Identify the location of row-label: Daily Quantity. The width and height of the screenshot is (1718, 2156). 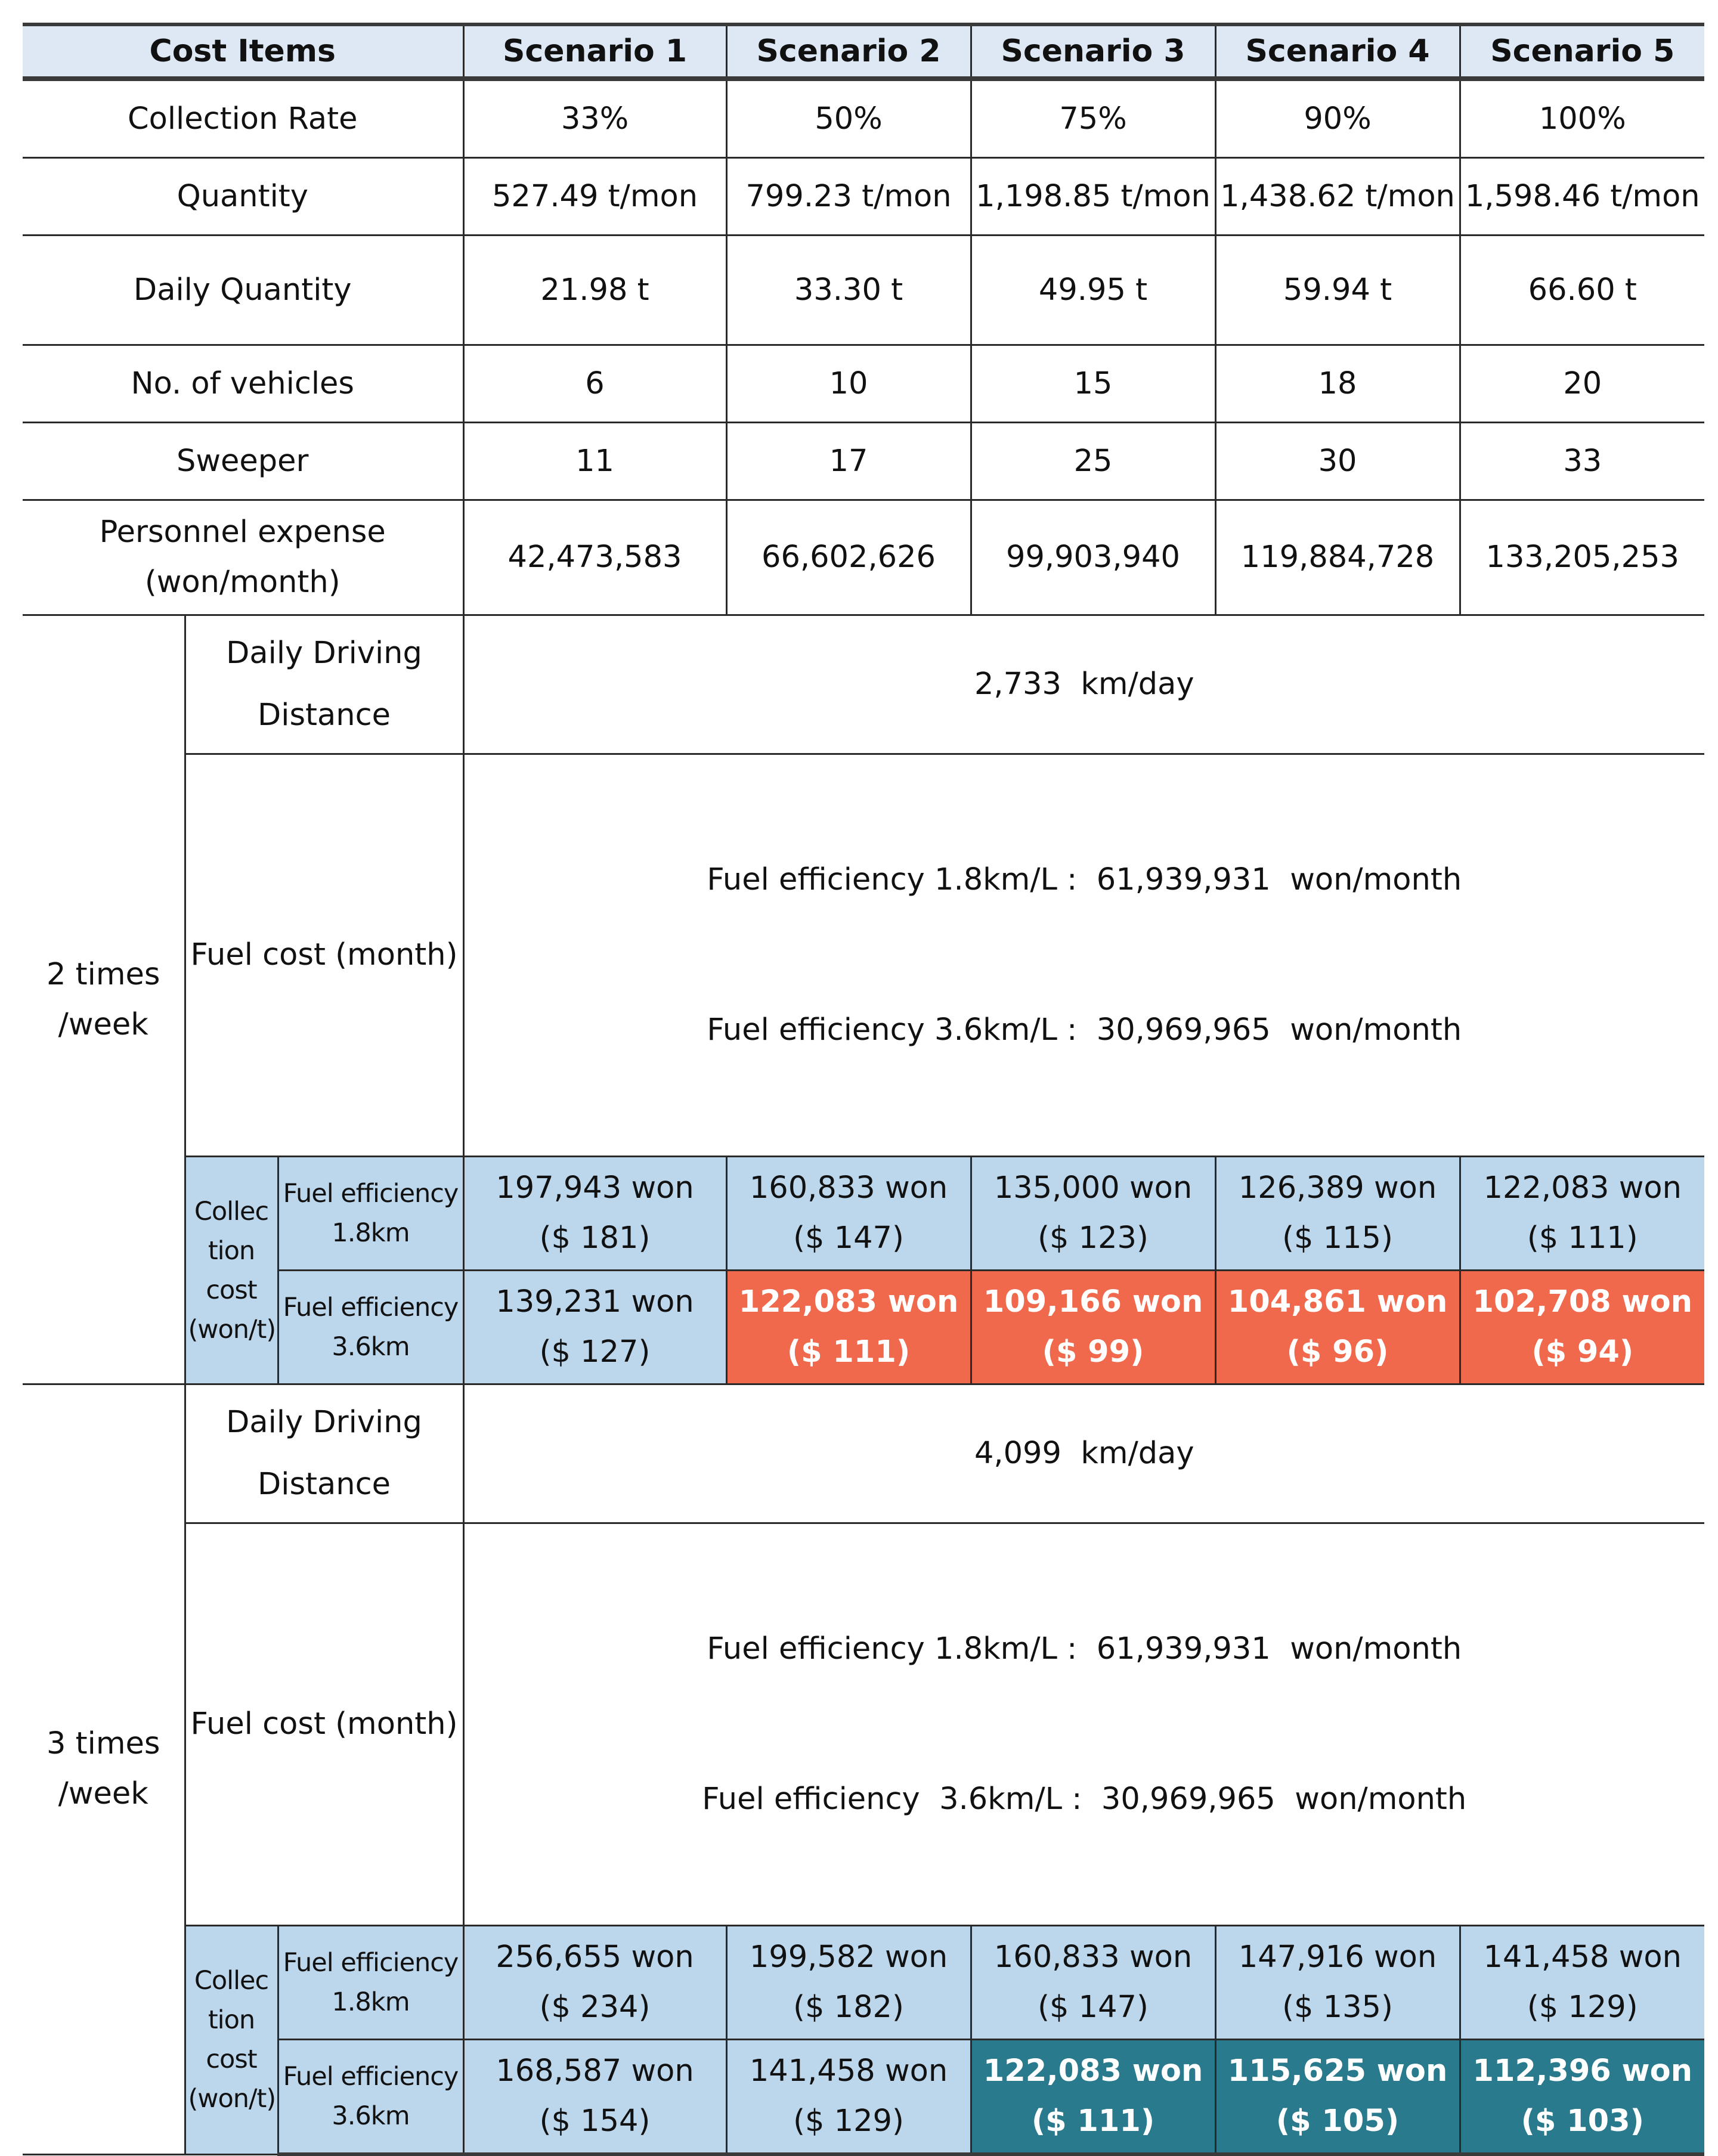
(244, 290).